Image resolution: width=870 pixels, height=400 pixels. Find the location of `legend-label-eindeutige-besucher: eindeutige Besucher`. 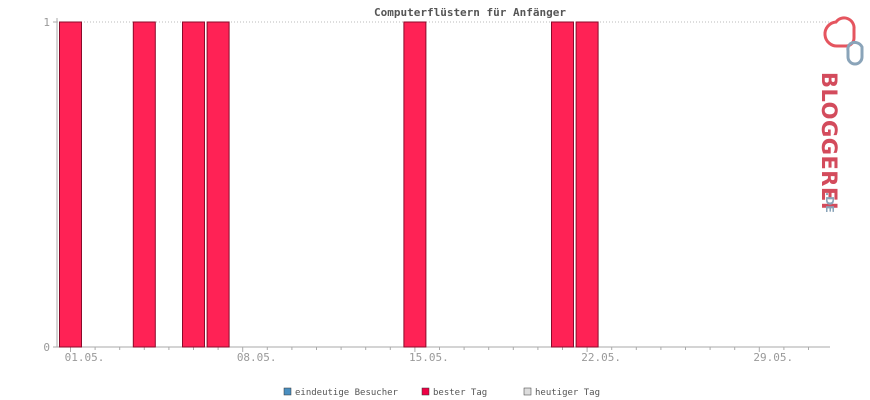

legend-label-eindeutige-besucher: eindeutige Besucher is located at coordinates (347, 393).